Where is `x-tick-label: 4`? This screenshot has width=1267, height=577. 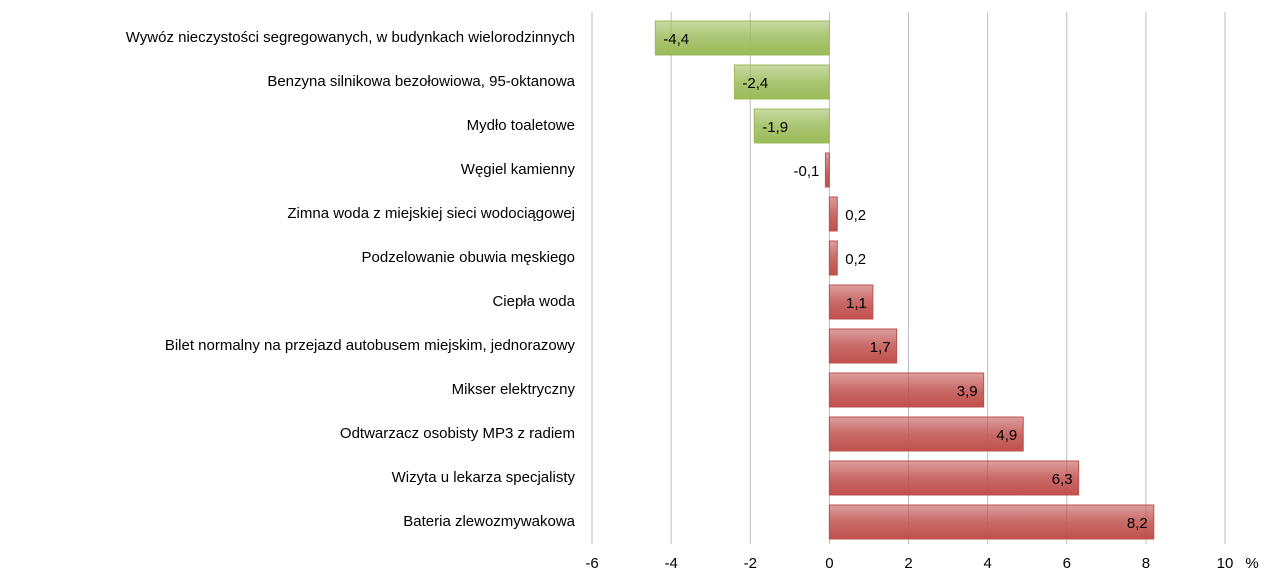 x-tick-label: 4 is located at coordinates (987, 563).